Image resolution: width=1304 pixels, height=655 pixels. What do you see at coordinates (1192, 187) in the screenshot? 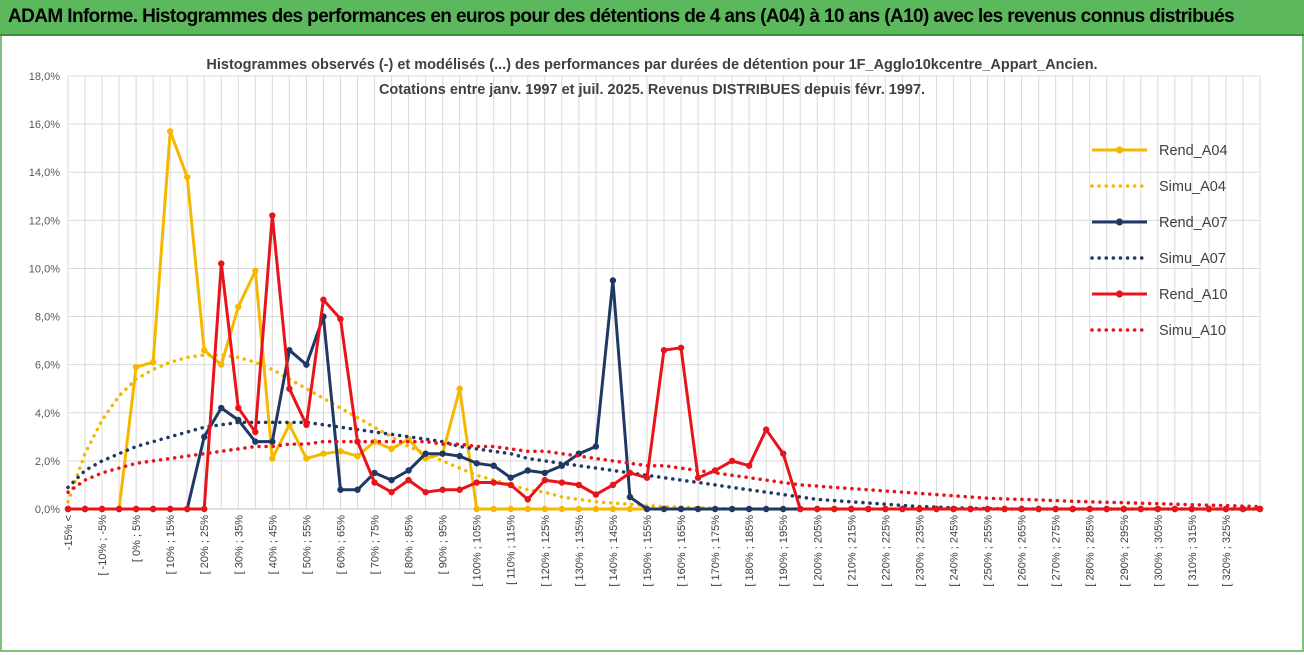
I see `legend-label: Simu_A04` at bounding box center [1192, 187].